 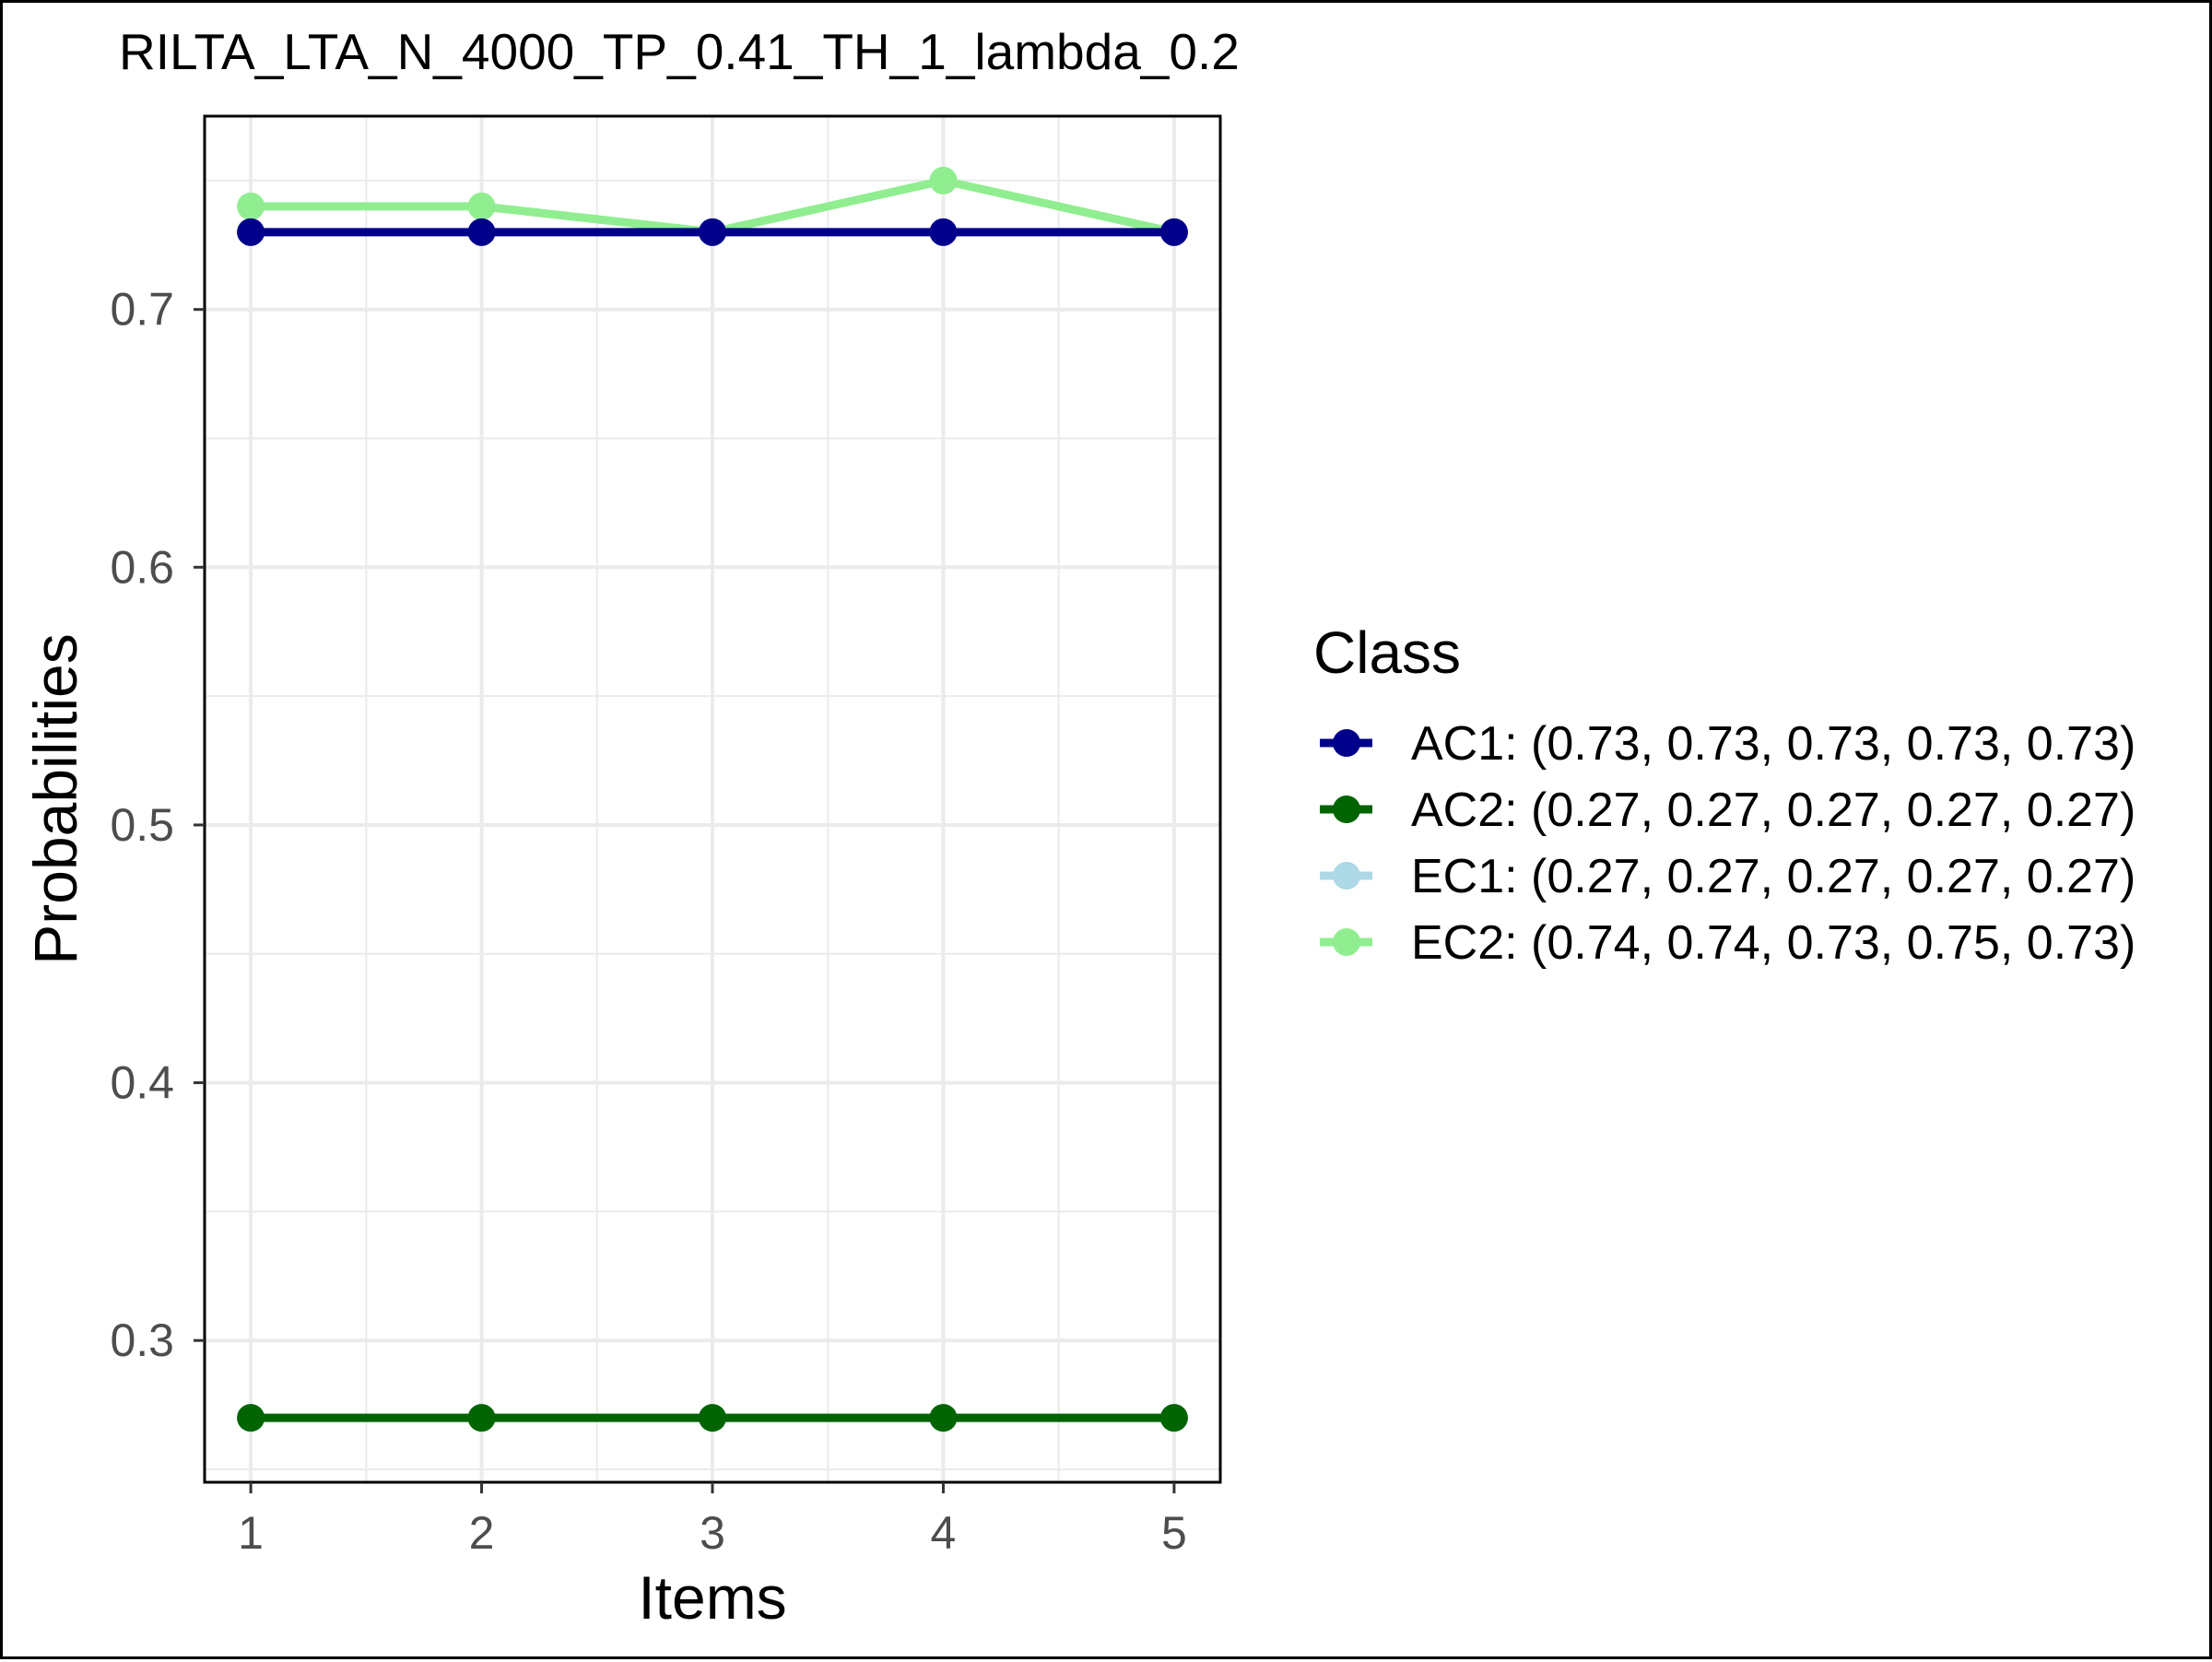 I want to click on y-tick-label: 0.6, so click(x=142, y=567).